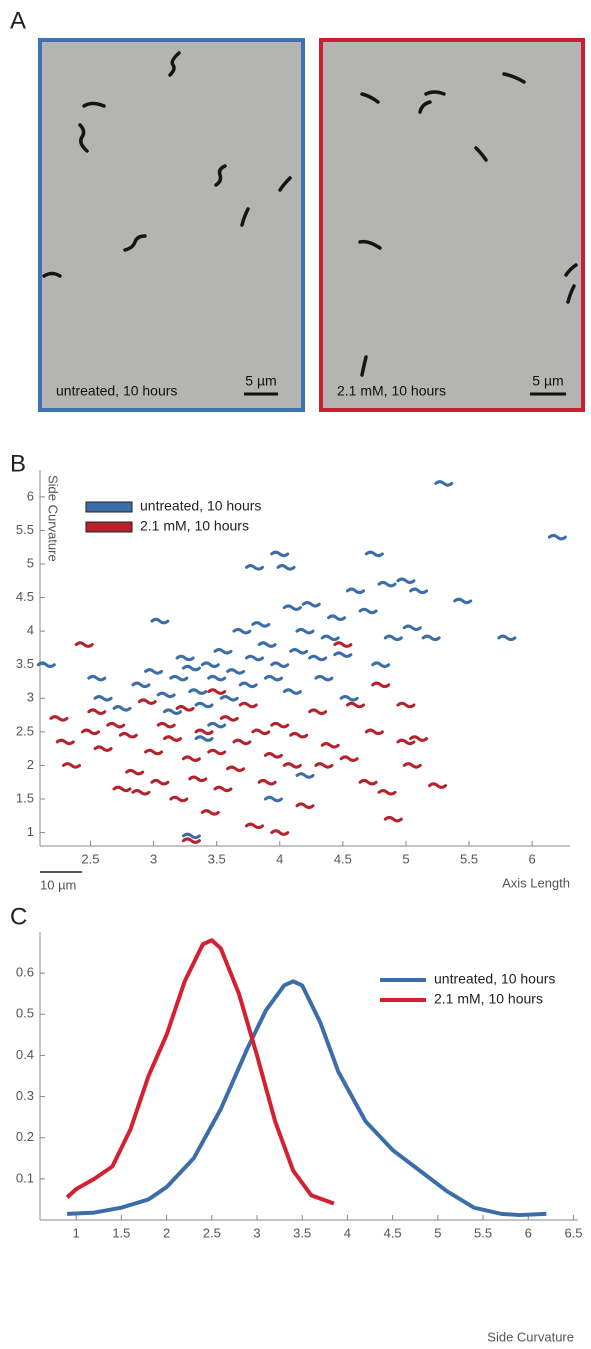 The height and width of the screenshot is (1349, 591). What do you see at coordinates (18, 20) in the screenshot?
I see `panel-label: A` at bounding box center [18, 20].